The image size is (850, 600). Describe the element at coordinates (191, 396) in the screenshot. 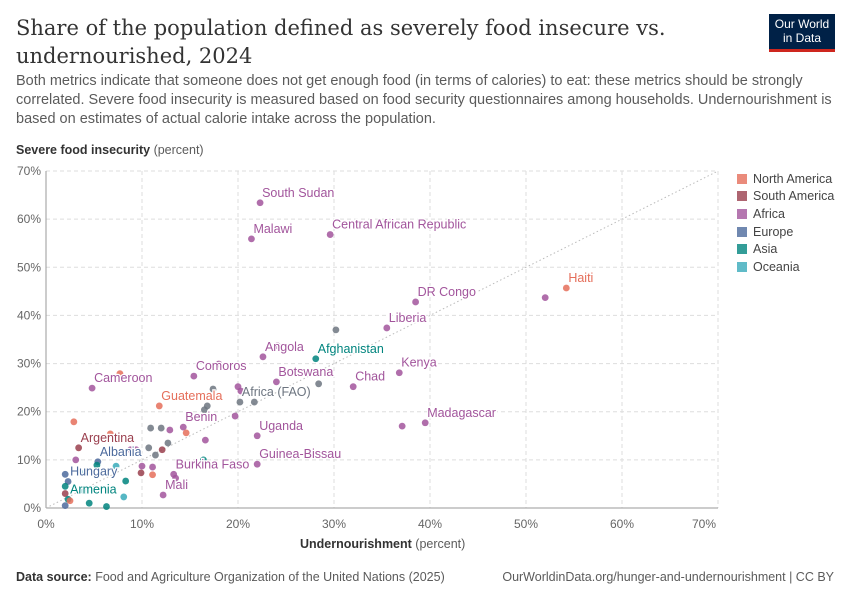

I see `point-label: Guatemala` at that location.